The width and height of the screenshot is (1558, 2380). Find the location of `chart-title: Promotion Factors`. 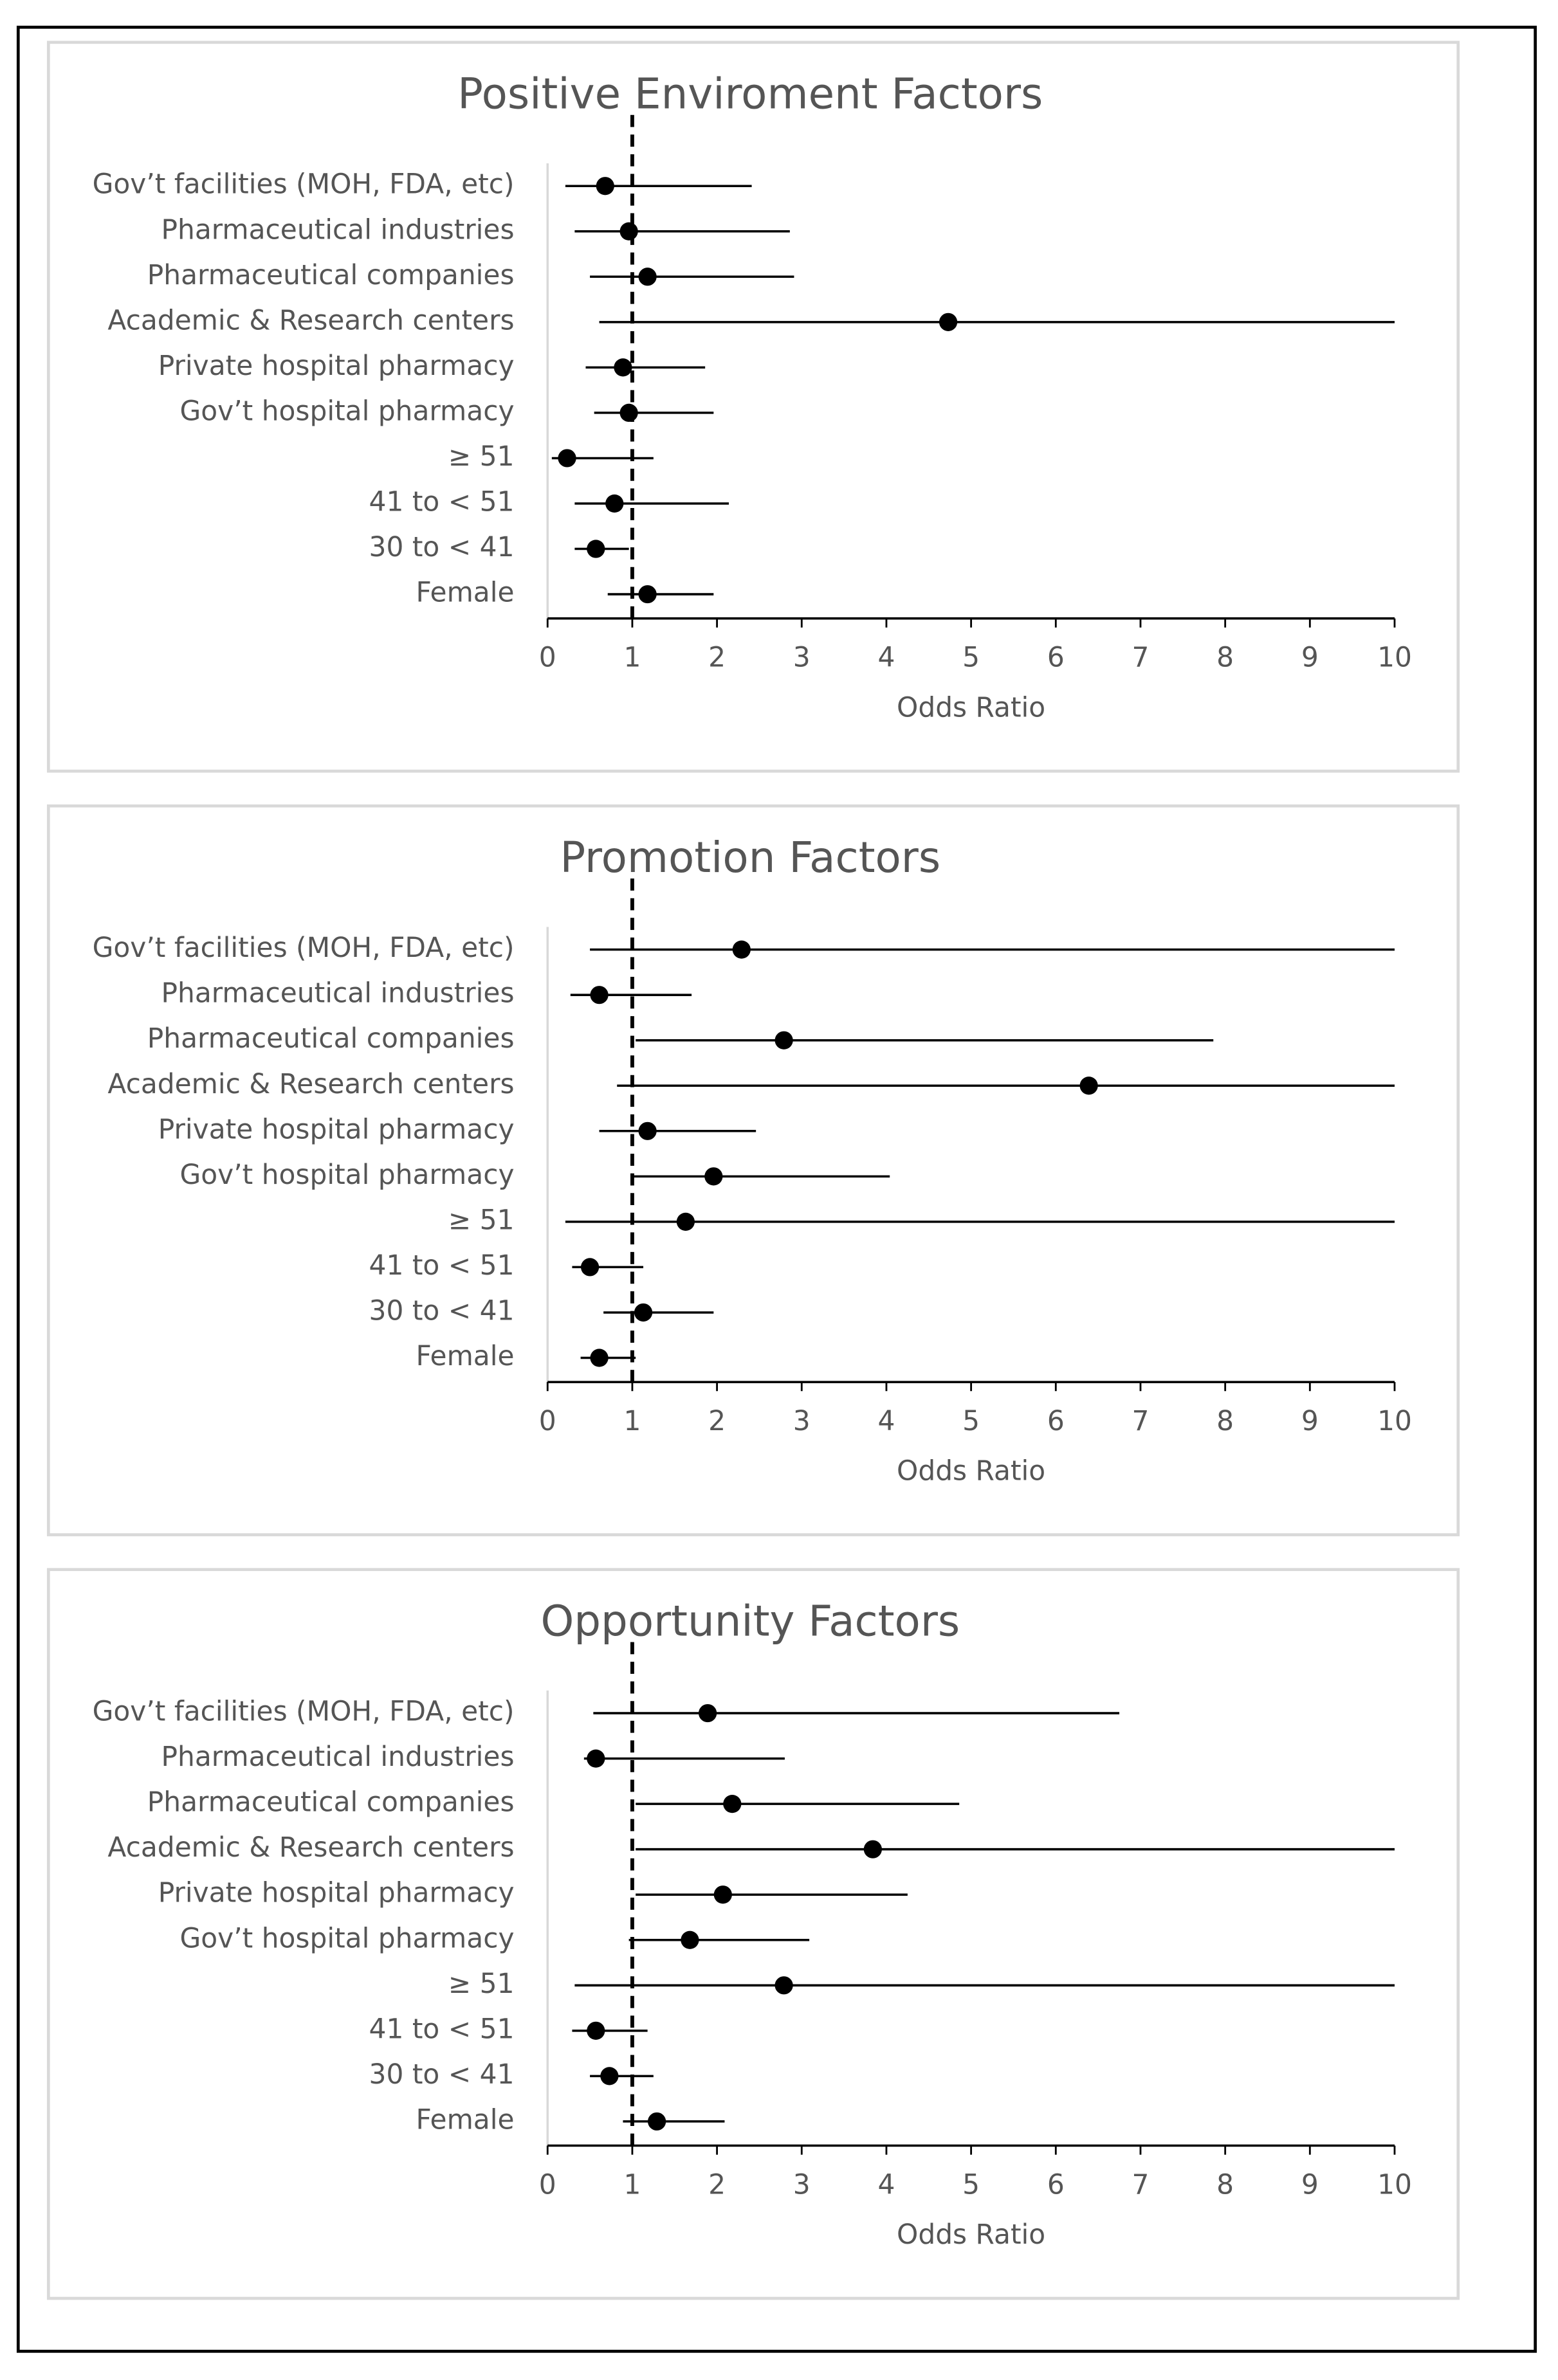

chart-title: Promotion Factors is located at coordinates (750, 857).